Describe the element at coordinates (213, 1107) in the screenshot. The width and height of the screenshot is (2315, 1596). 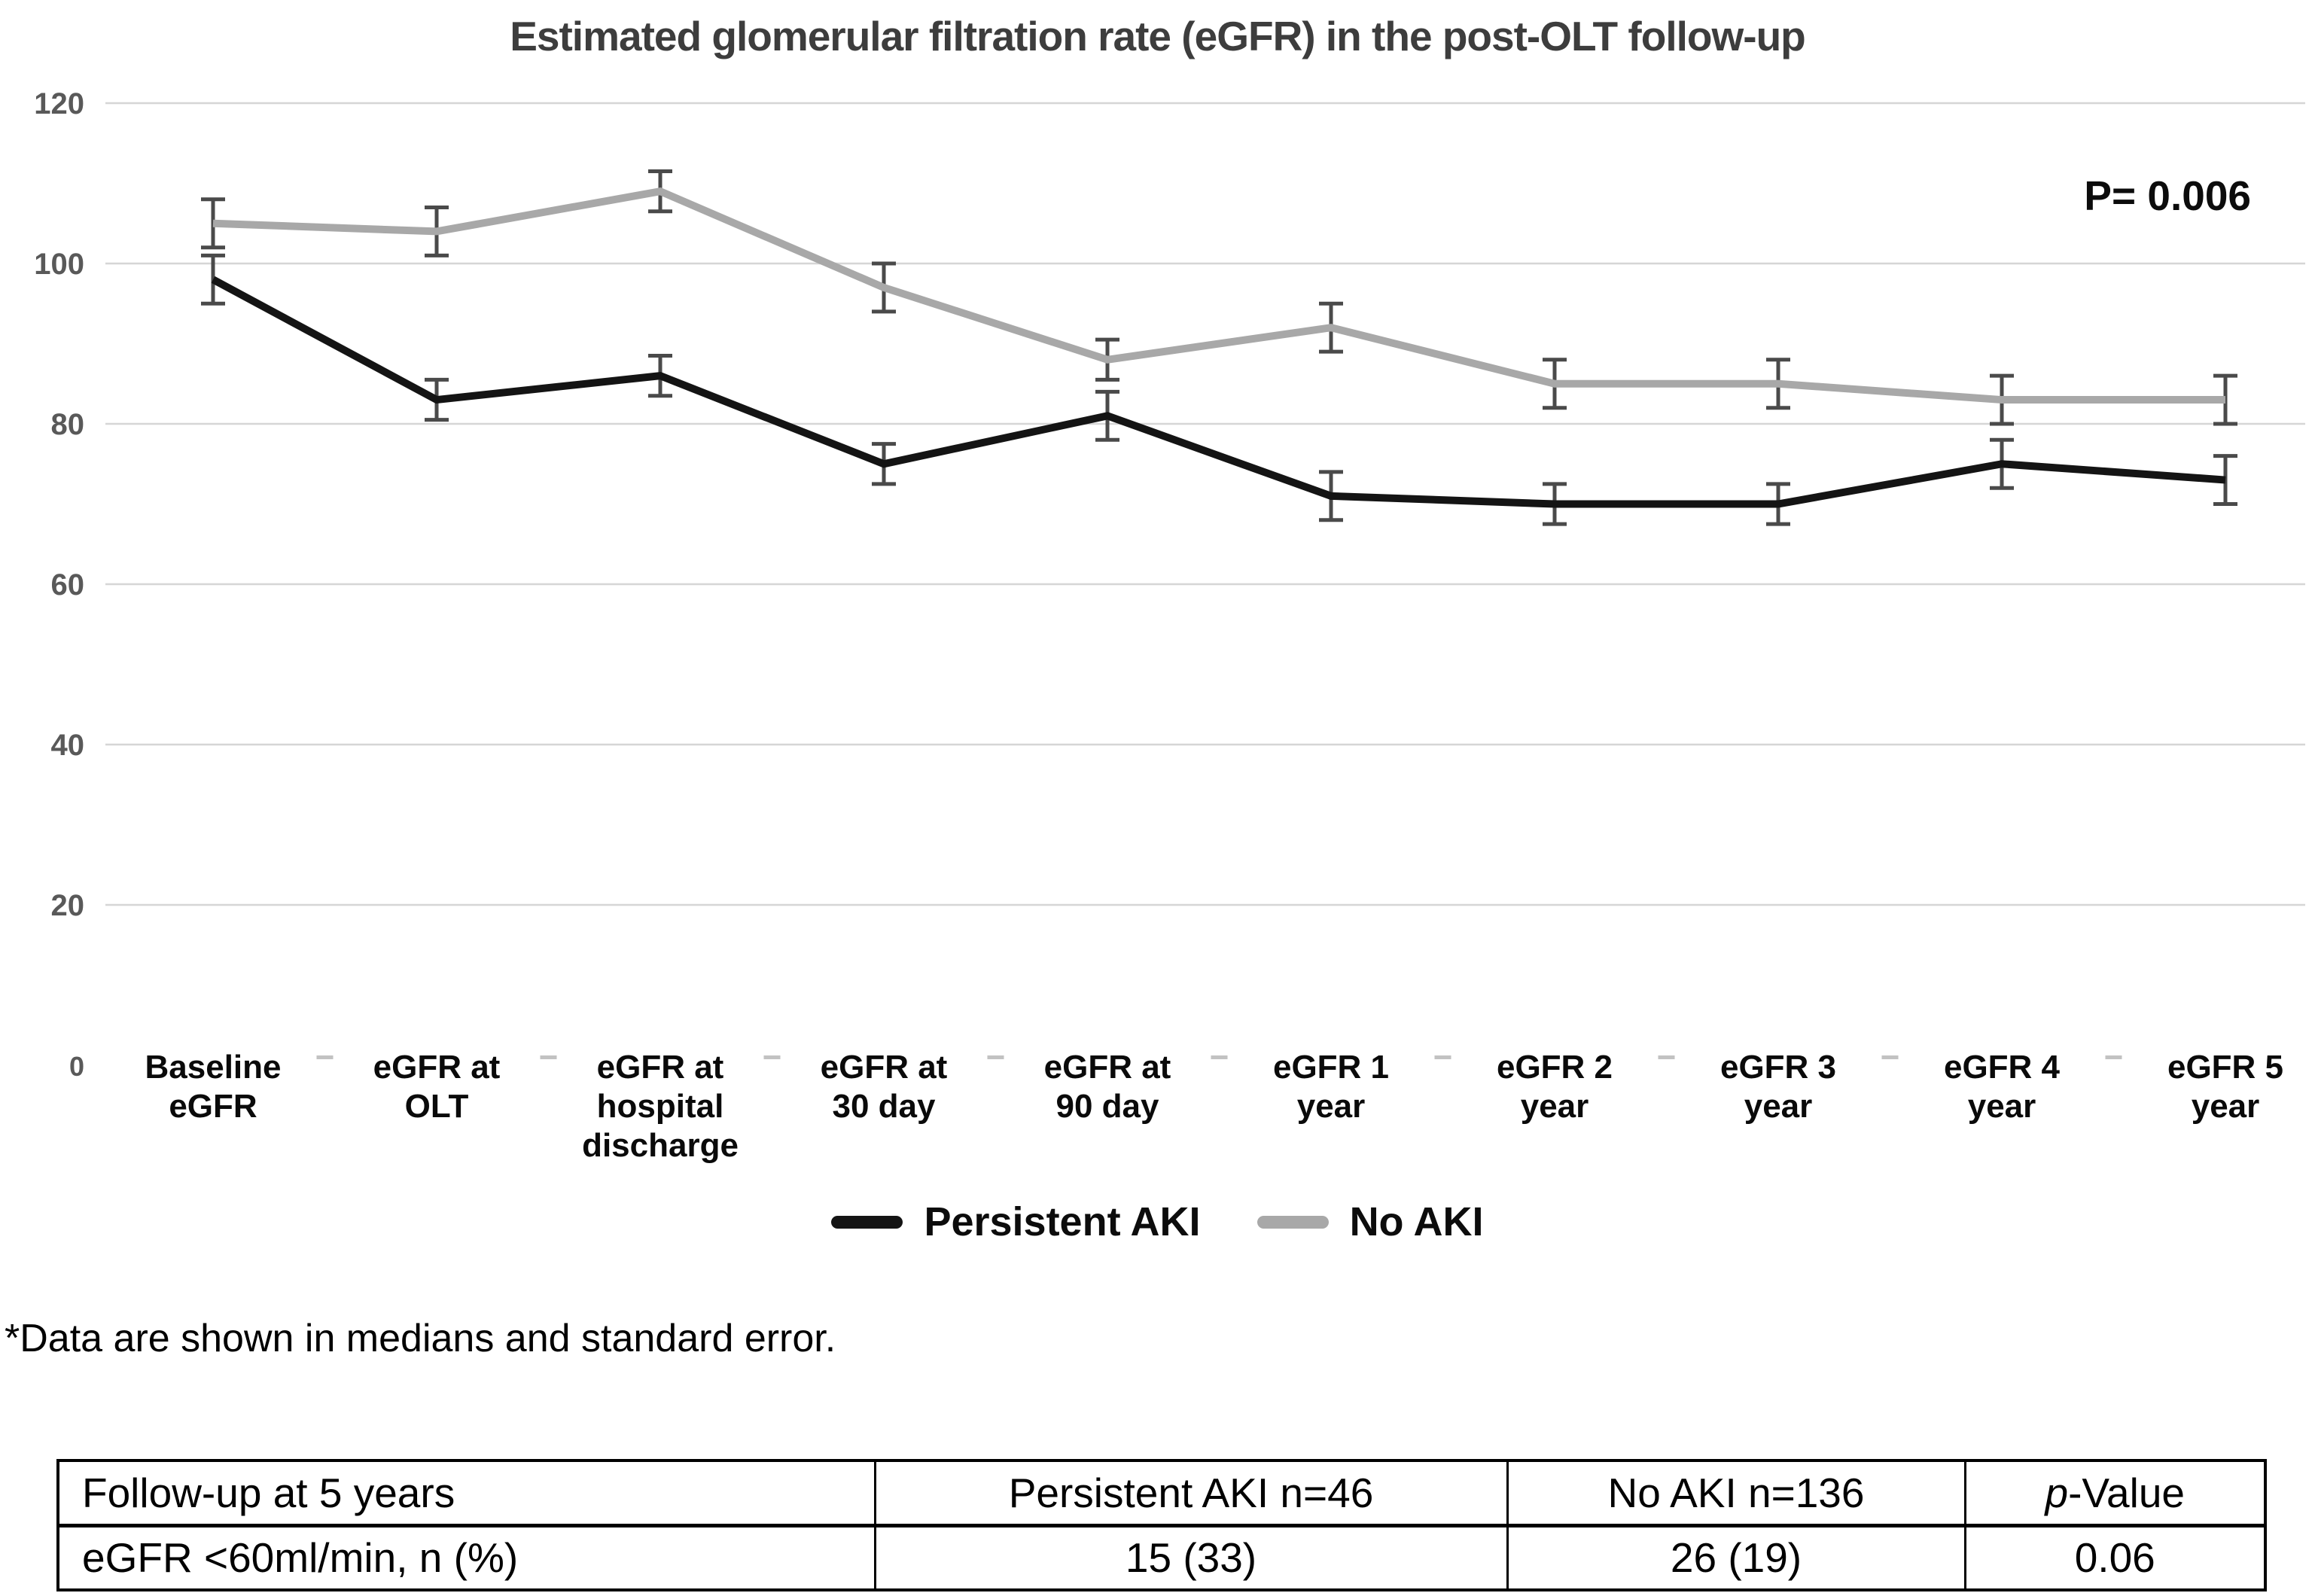
I see `x-category-label: eGFR` at that location.